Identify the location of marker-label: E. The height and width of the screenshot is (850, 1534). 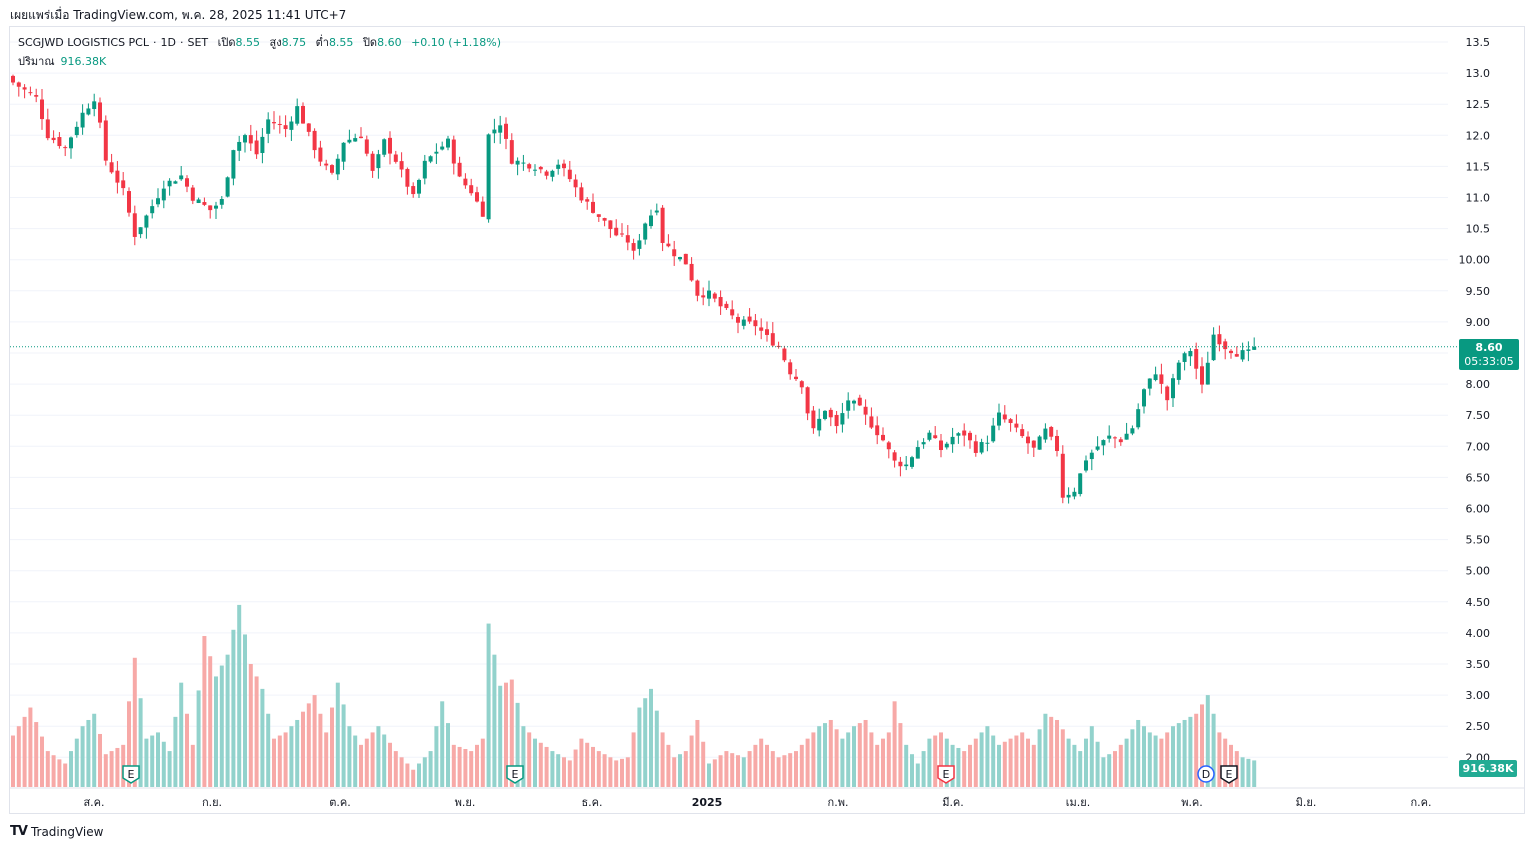
(515, 774).